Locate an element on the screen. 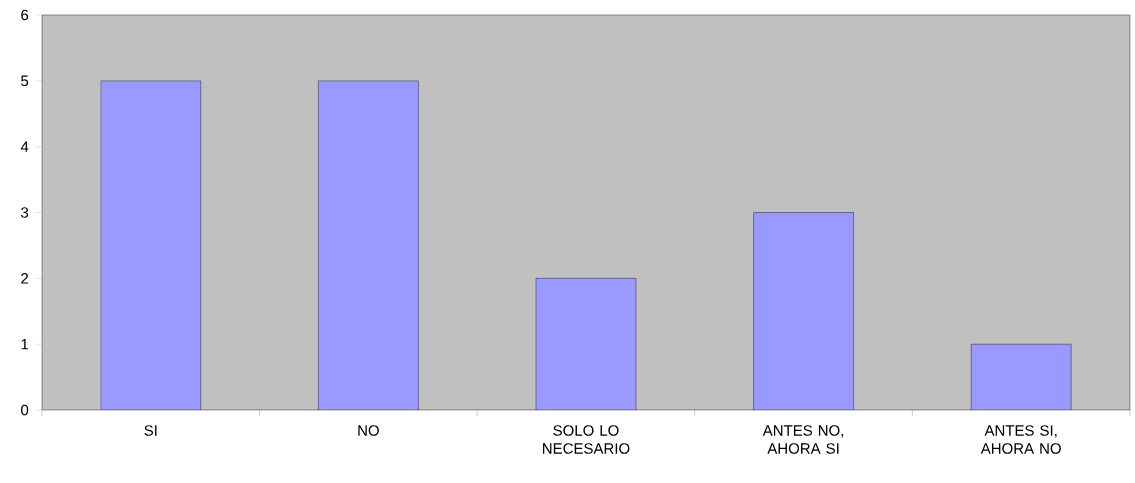 The image size is (1135, 483). x-tick-label: SI is located at coordinates (150, 430).